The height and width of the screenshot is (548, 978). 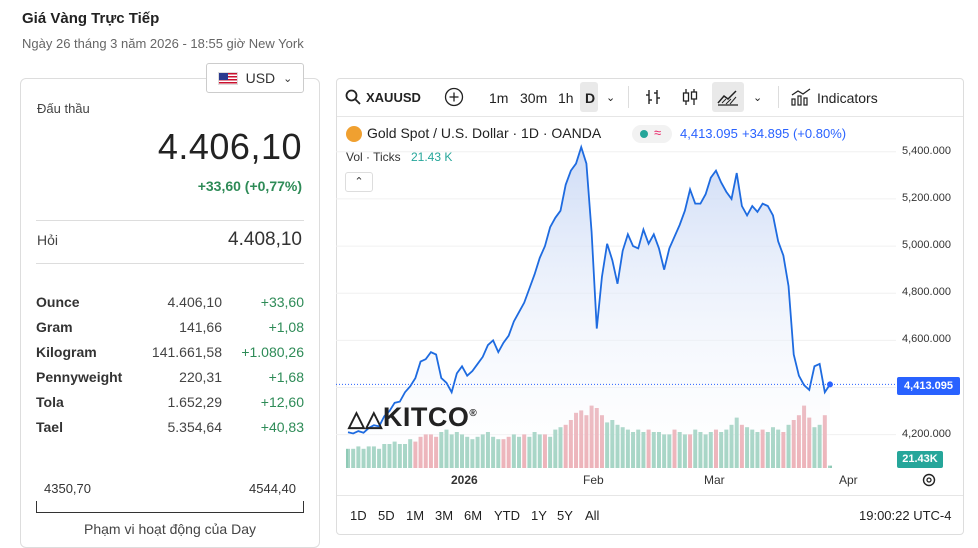 What do you see at coordinates (593, 480) in the screenshot?
I see `x-tick-feb: Feb` at bounding box center [593, 480].